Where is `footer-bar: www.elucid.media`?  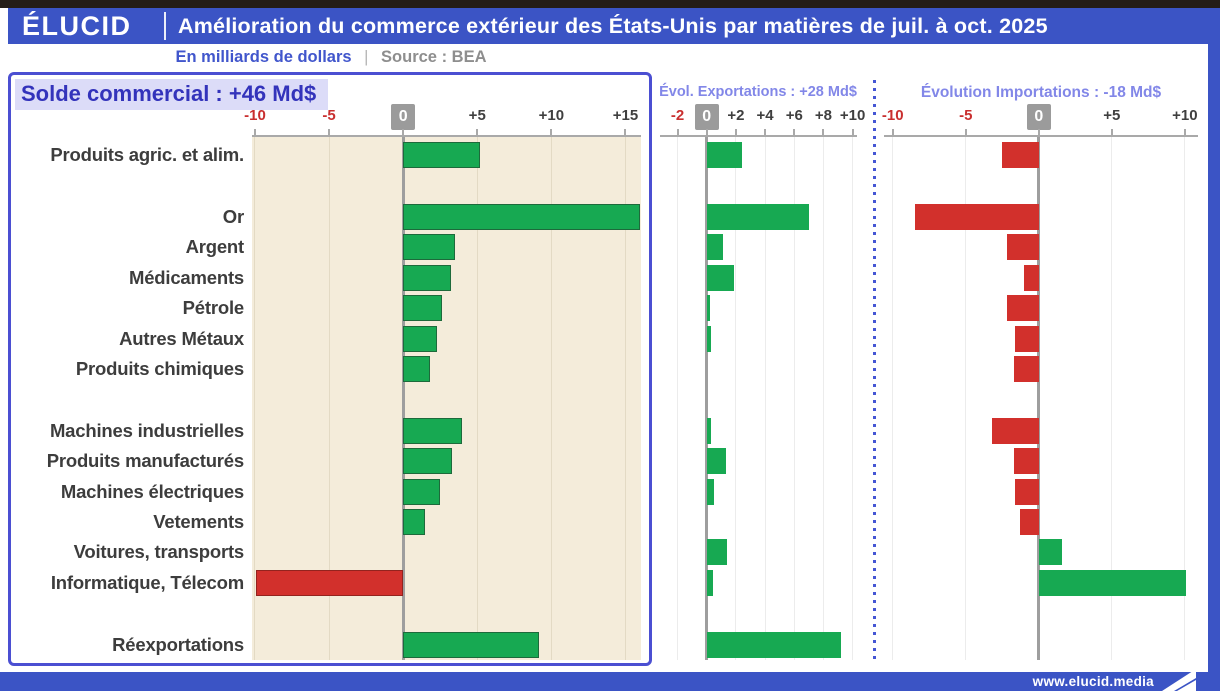
footer-bar: www.elucid.media is located at coordinates (610, 679).